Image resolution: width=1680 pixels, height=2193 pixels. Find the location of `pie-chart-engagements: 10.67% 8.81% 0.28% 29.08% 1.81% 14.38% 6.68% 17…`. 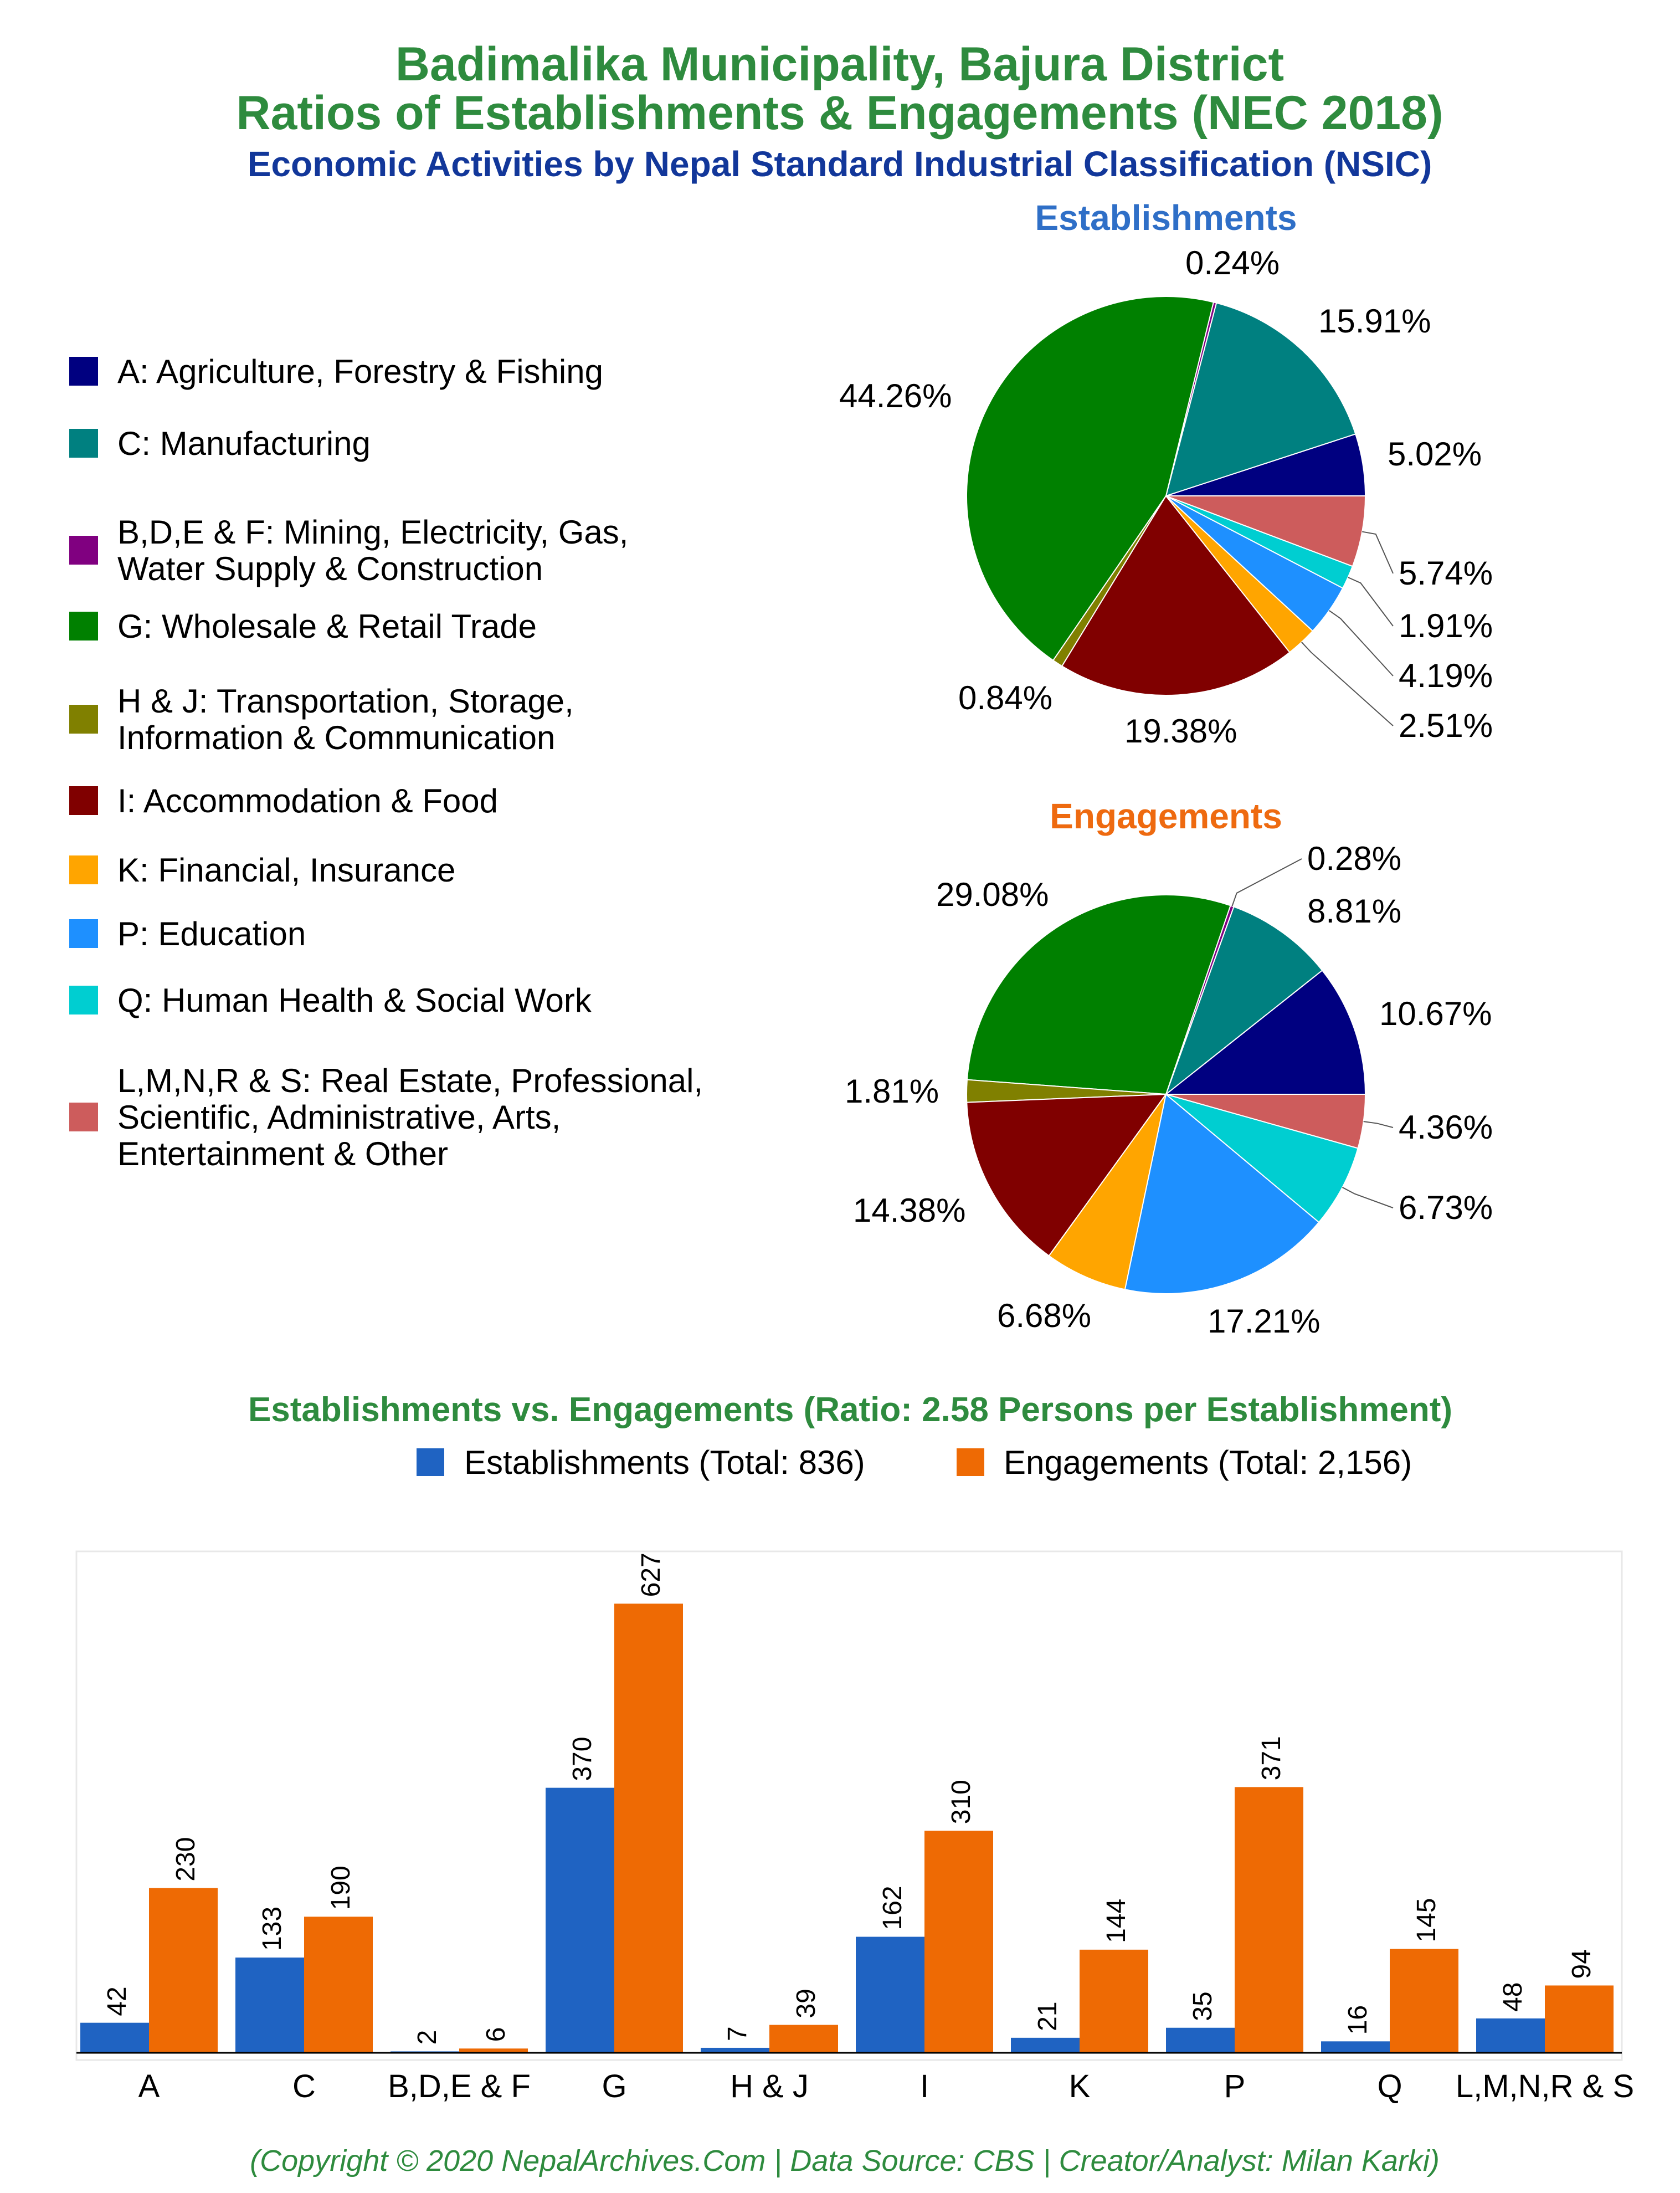

pie-chart-engagements: 10.67% 8.81% 0.28% 29.08% 1.81% 14.38% 6.68% 17… is located at coordinates (1169, 1090).